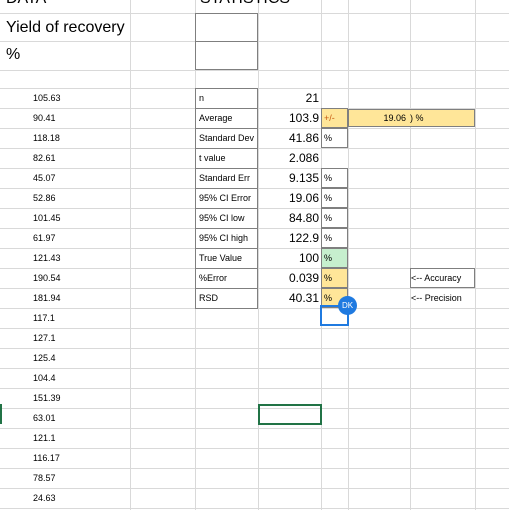 This screenshot has height=510, width=509. I want to click on stat-label: RSD, so click(226, 298).